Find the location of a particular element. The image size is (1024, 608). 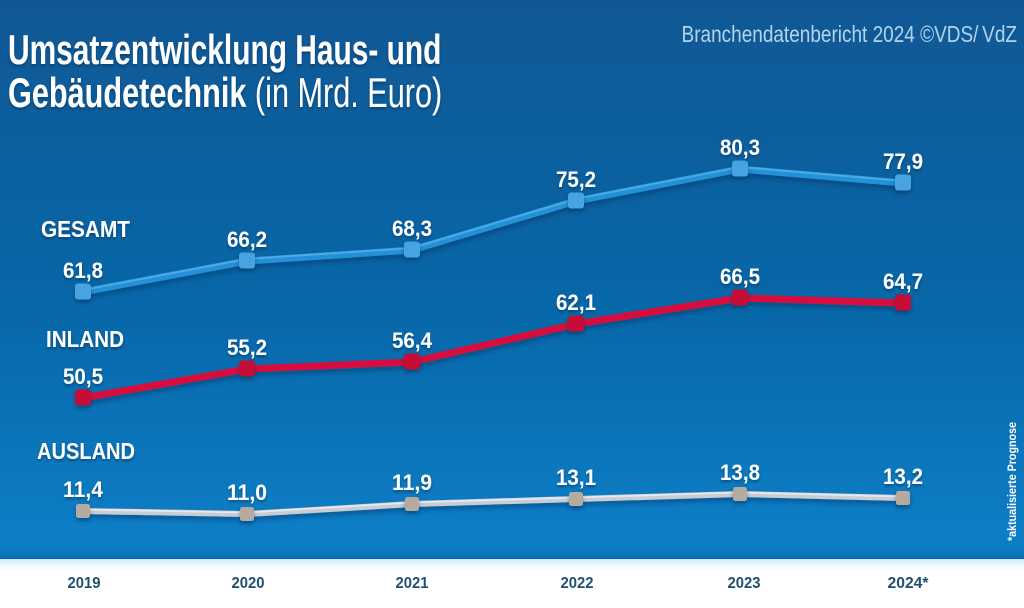

svg-text: Umsatzentwicklung Haus- und is located at coordinates (224, 49).